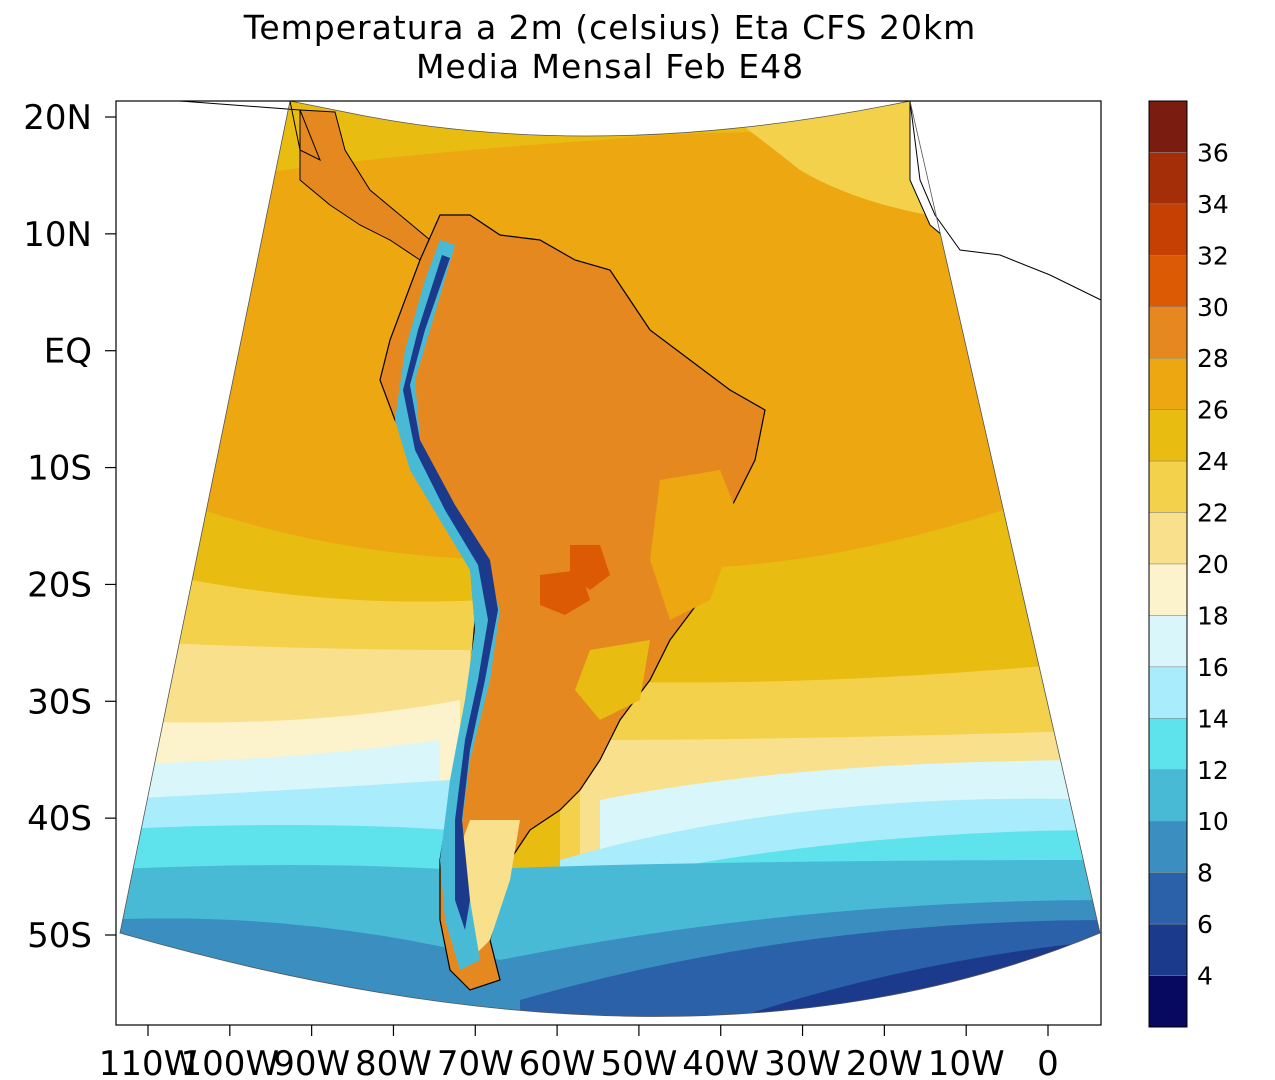  I want to click on colorbar-label: 20, so click(1213, 564).